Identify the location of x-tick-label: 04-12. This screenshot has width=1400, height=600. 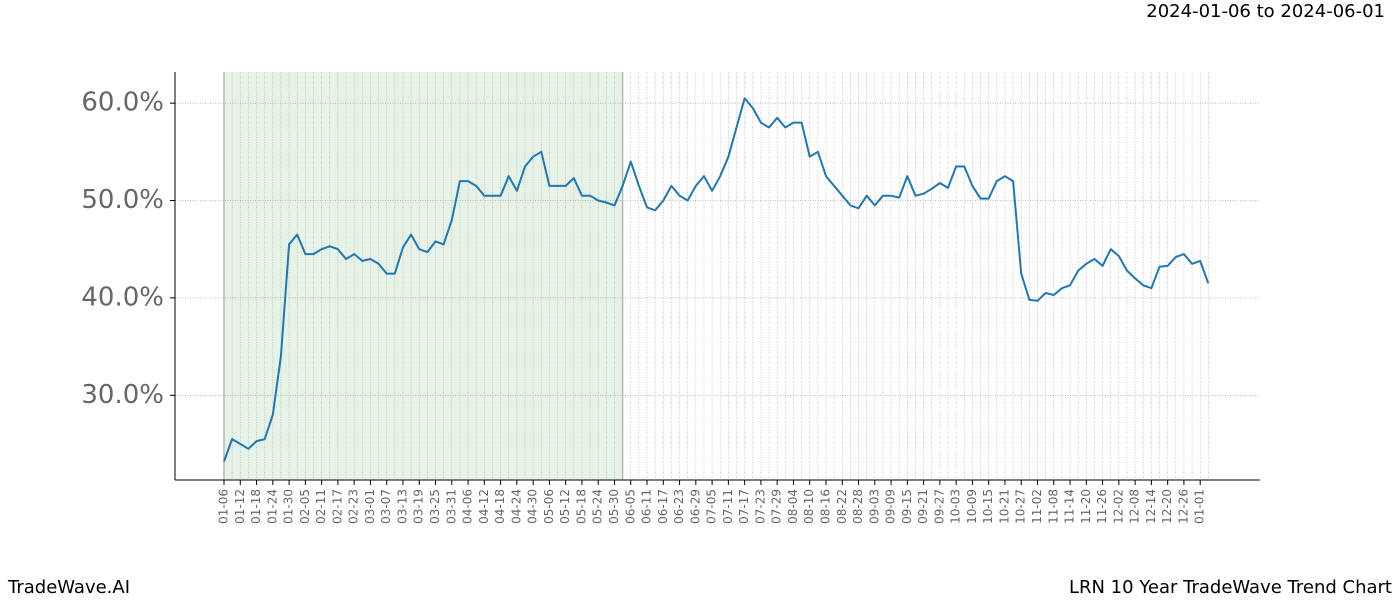
(484, 506).